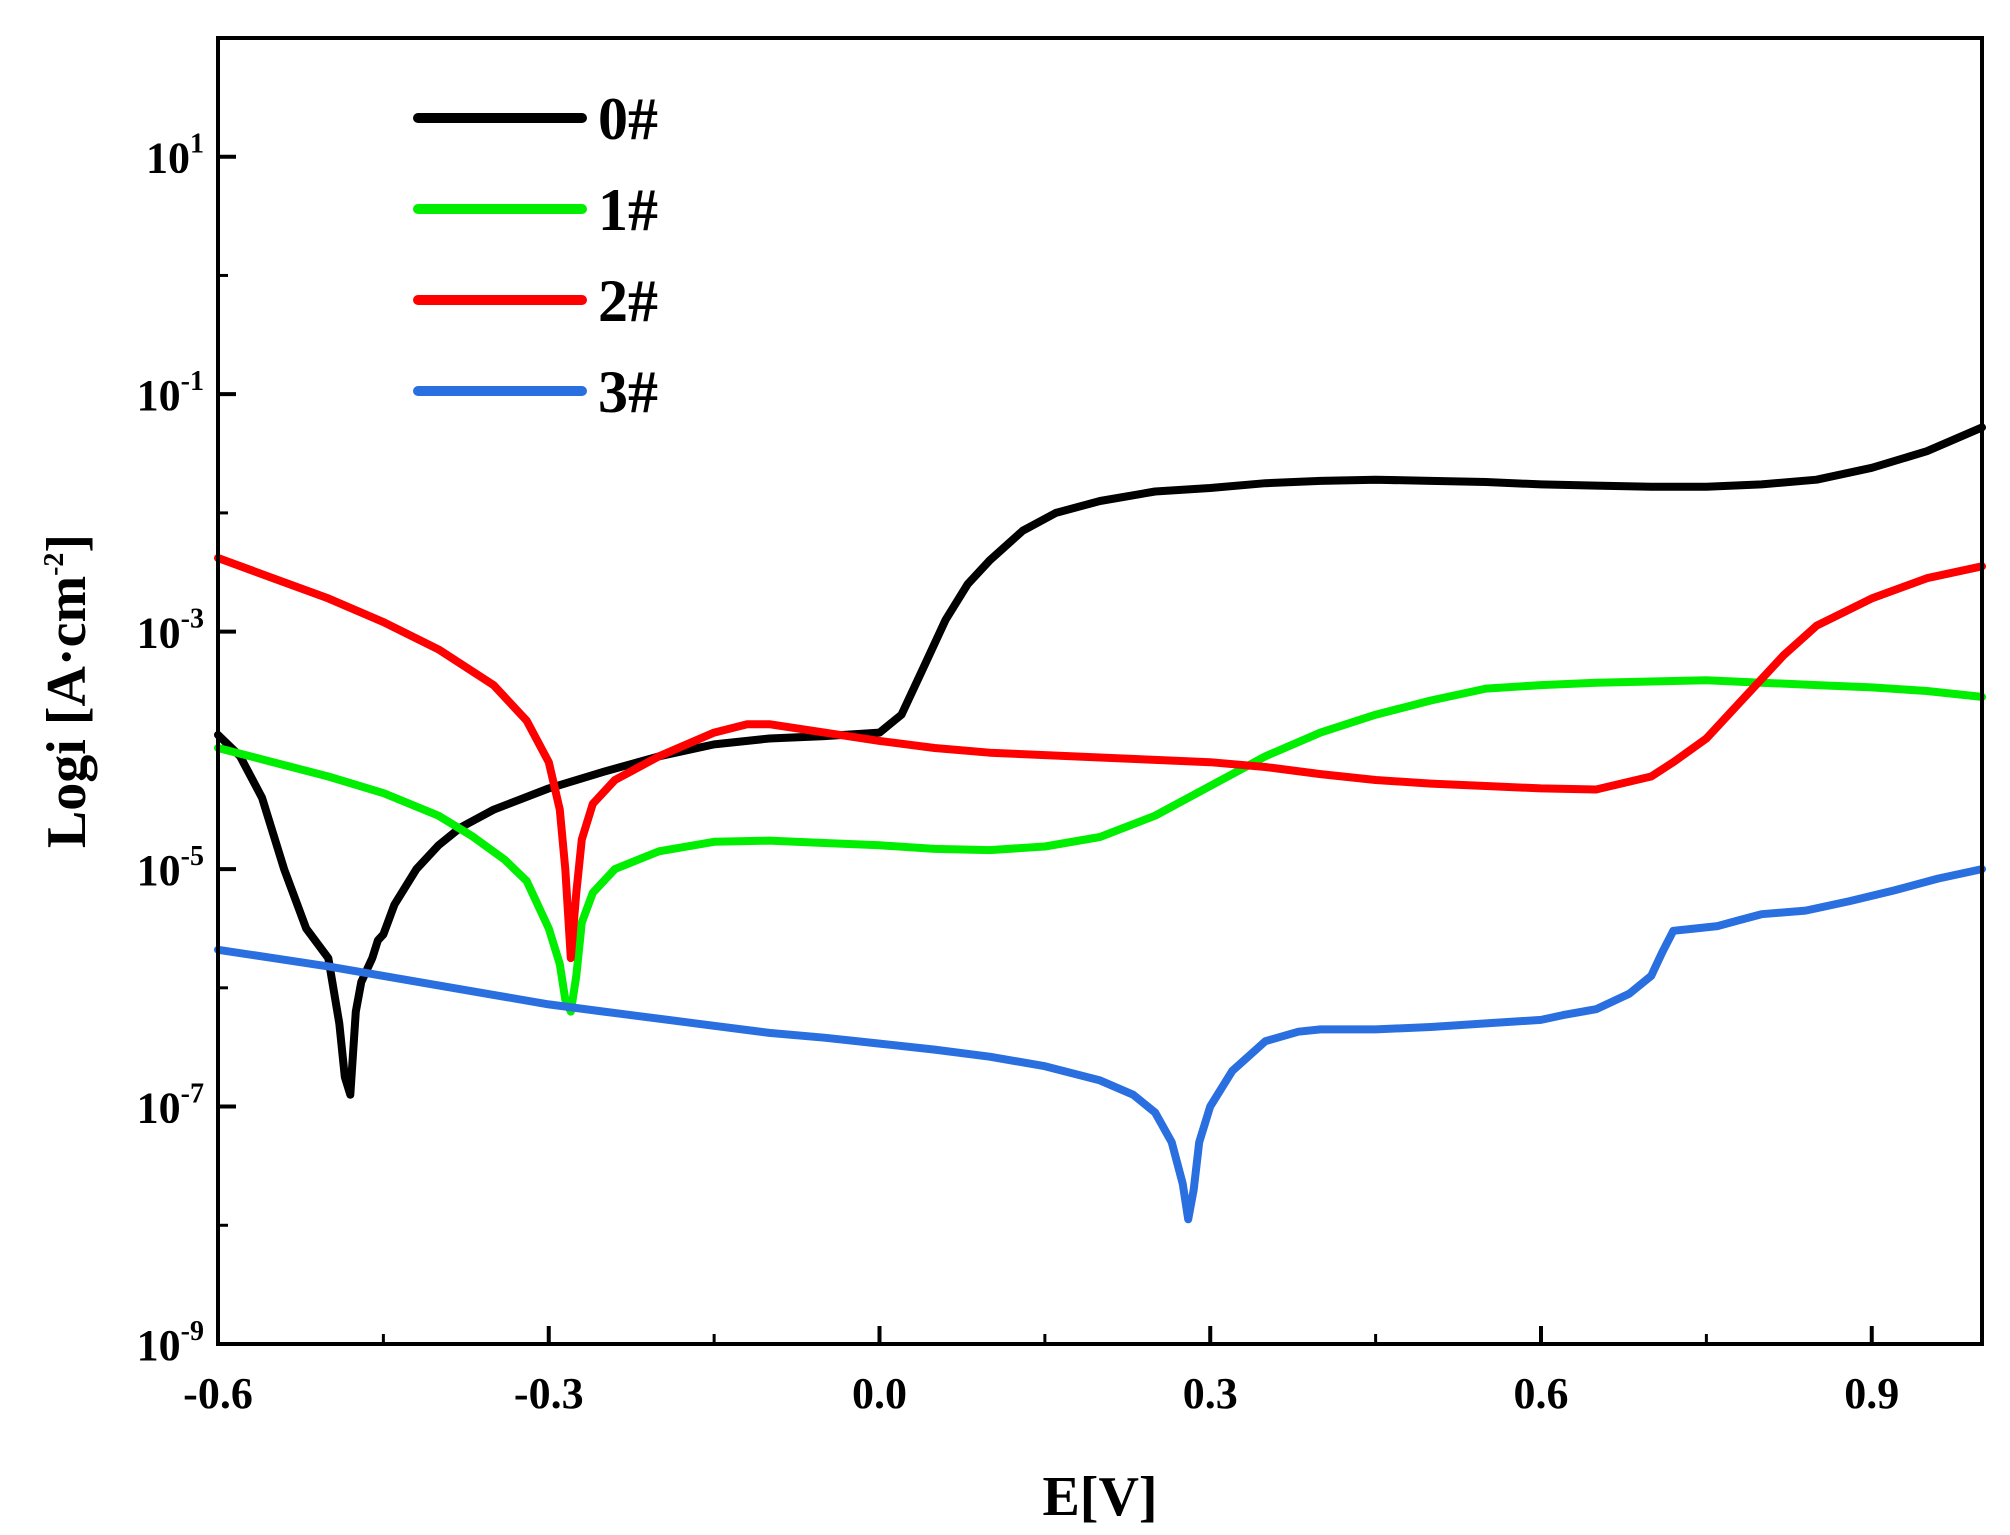 The width and height of the screenshot is (2010, 1535). Describe the element at coordinates (67, 543) in the screenshot. I see `y-axis-title-suffix: ]` at that location.